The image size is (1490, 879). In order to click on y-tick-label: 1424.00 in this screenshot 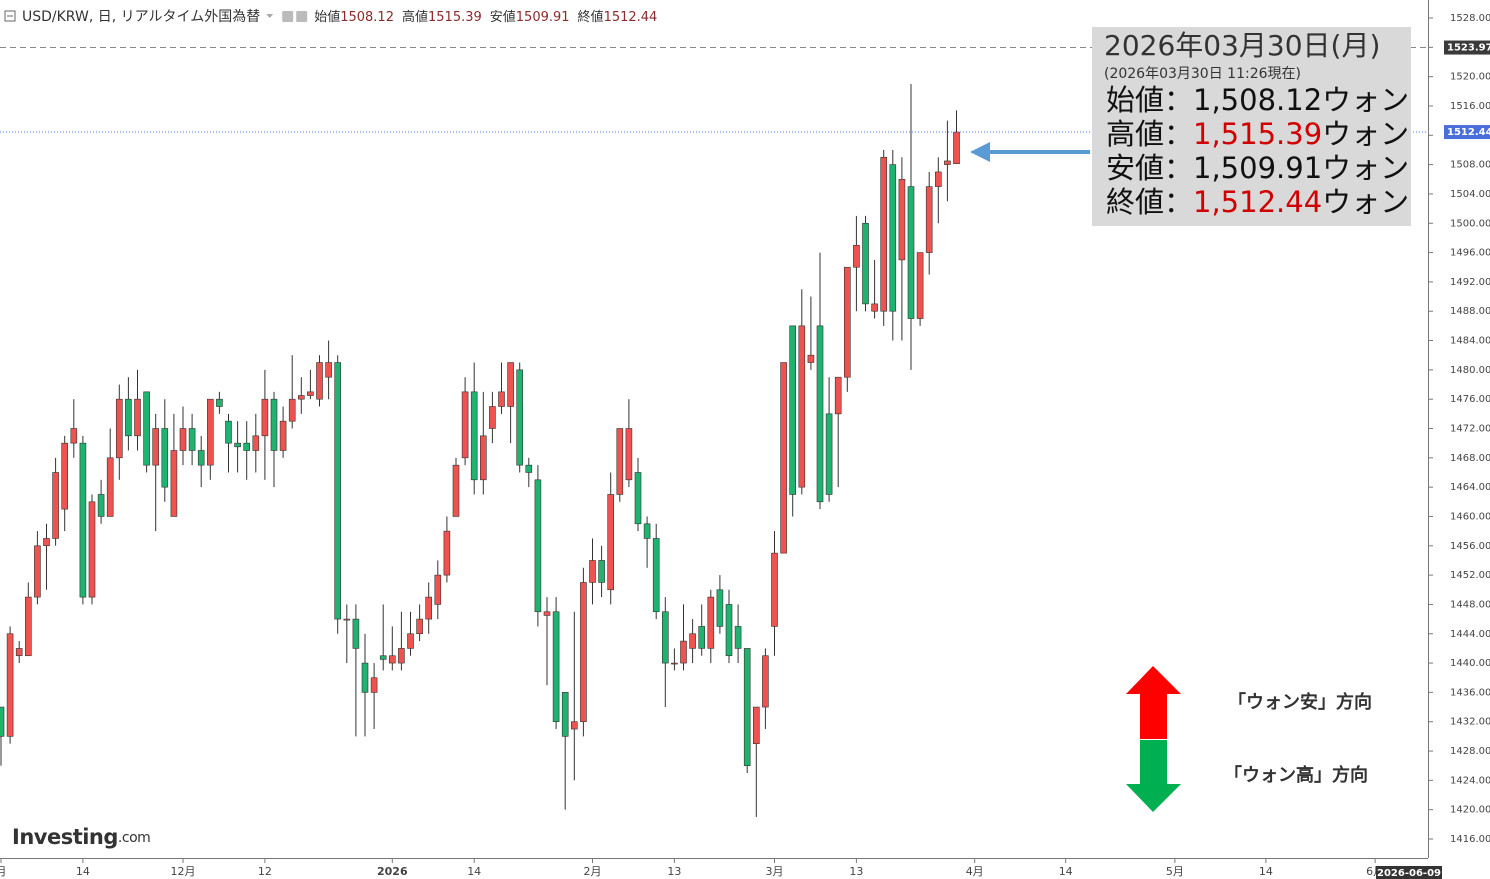, I will do `click(1470, 780)`.